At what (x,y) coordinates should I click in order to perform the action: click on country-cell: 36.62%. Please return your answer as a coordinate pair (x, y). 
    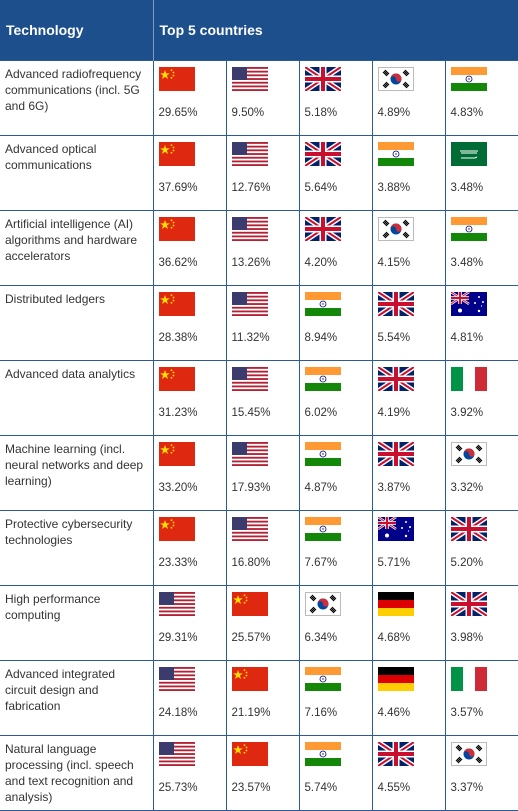
    Looking at the image, I should click on (189, 248).